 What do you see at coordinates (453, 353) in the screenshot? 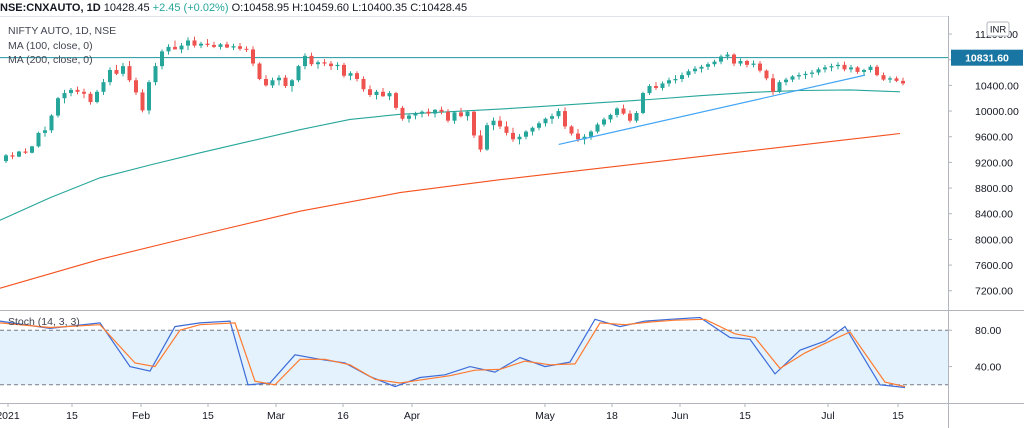
I see `stoch-d-line` at bounding box center [453, 353].